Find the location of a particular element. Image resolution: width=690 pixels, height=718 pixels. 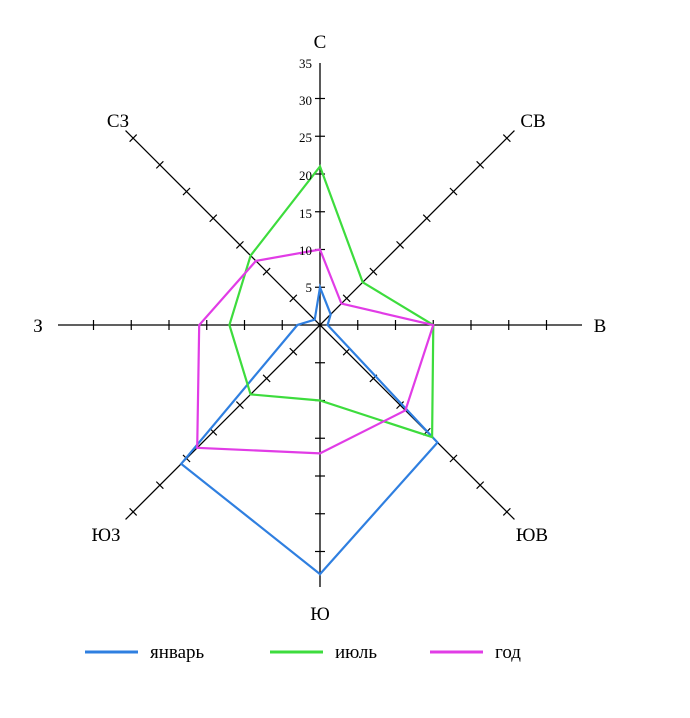

radial-tick-labels: 5 10 15 20 25 30 35 is located at coordinates (305, 175).